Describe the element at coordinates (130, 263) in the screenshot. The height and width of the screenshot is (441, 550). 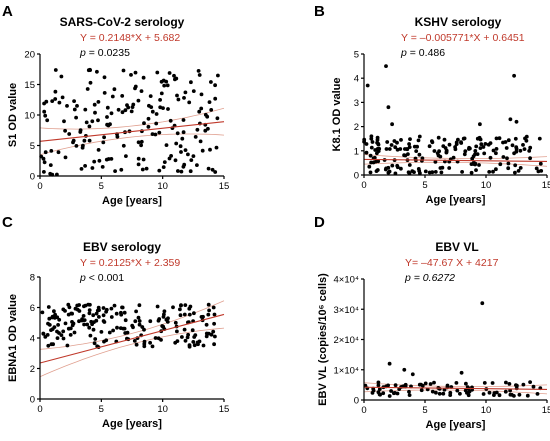
I see `regression-equation: Y = 0.2125*X + 2.359` at that location.